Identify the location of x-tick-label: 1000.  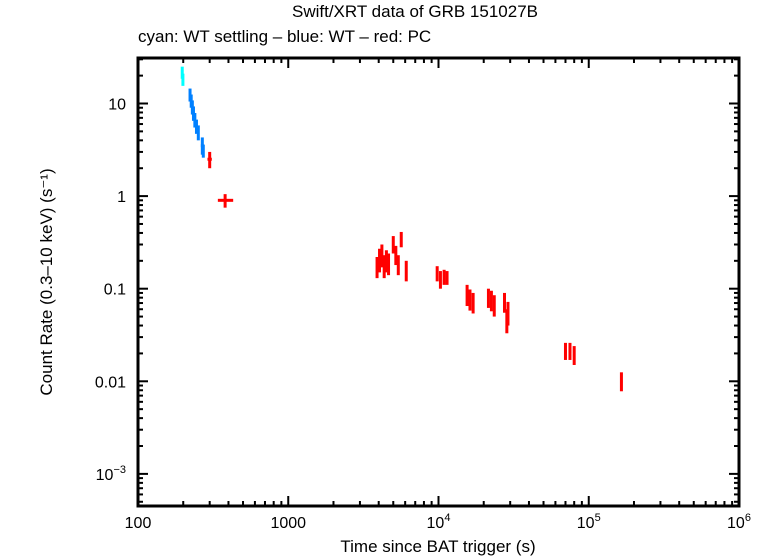
(288, 523).